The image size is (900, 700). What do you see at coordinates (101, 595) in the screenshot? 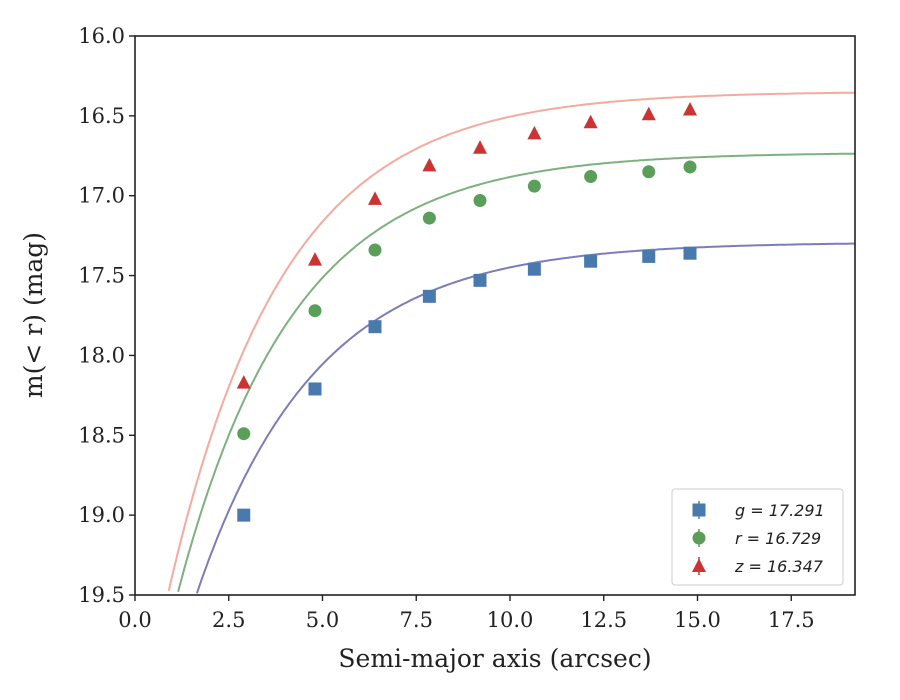
I see `y-tick-label: 19.5` at bounding box center [101, 595].